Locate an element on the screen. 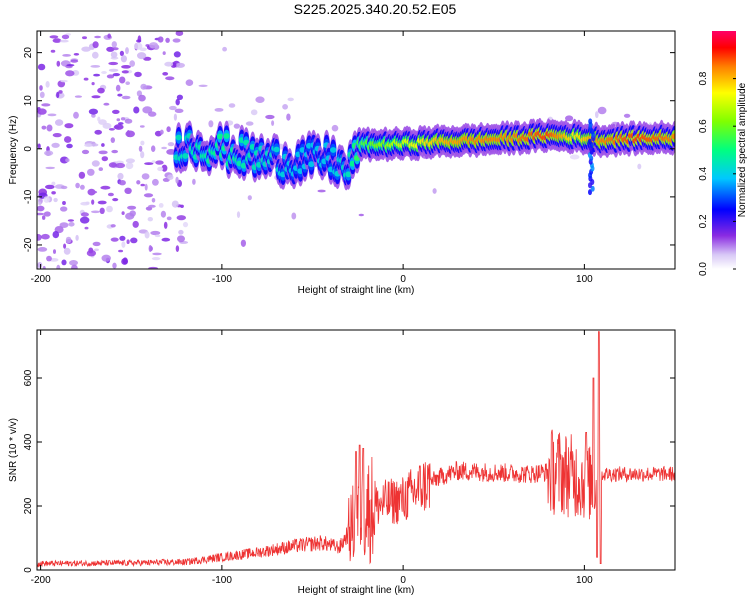  colorbar-label: Normalized spectral amplitude is located at coordinates (742, 149).